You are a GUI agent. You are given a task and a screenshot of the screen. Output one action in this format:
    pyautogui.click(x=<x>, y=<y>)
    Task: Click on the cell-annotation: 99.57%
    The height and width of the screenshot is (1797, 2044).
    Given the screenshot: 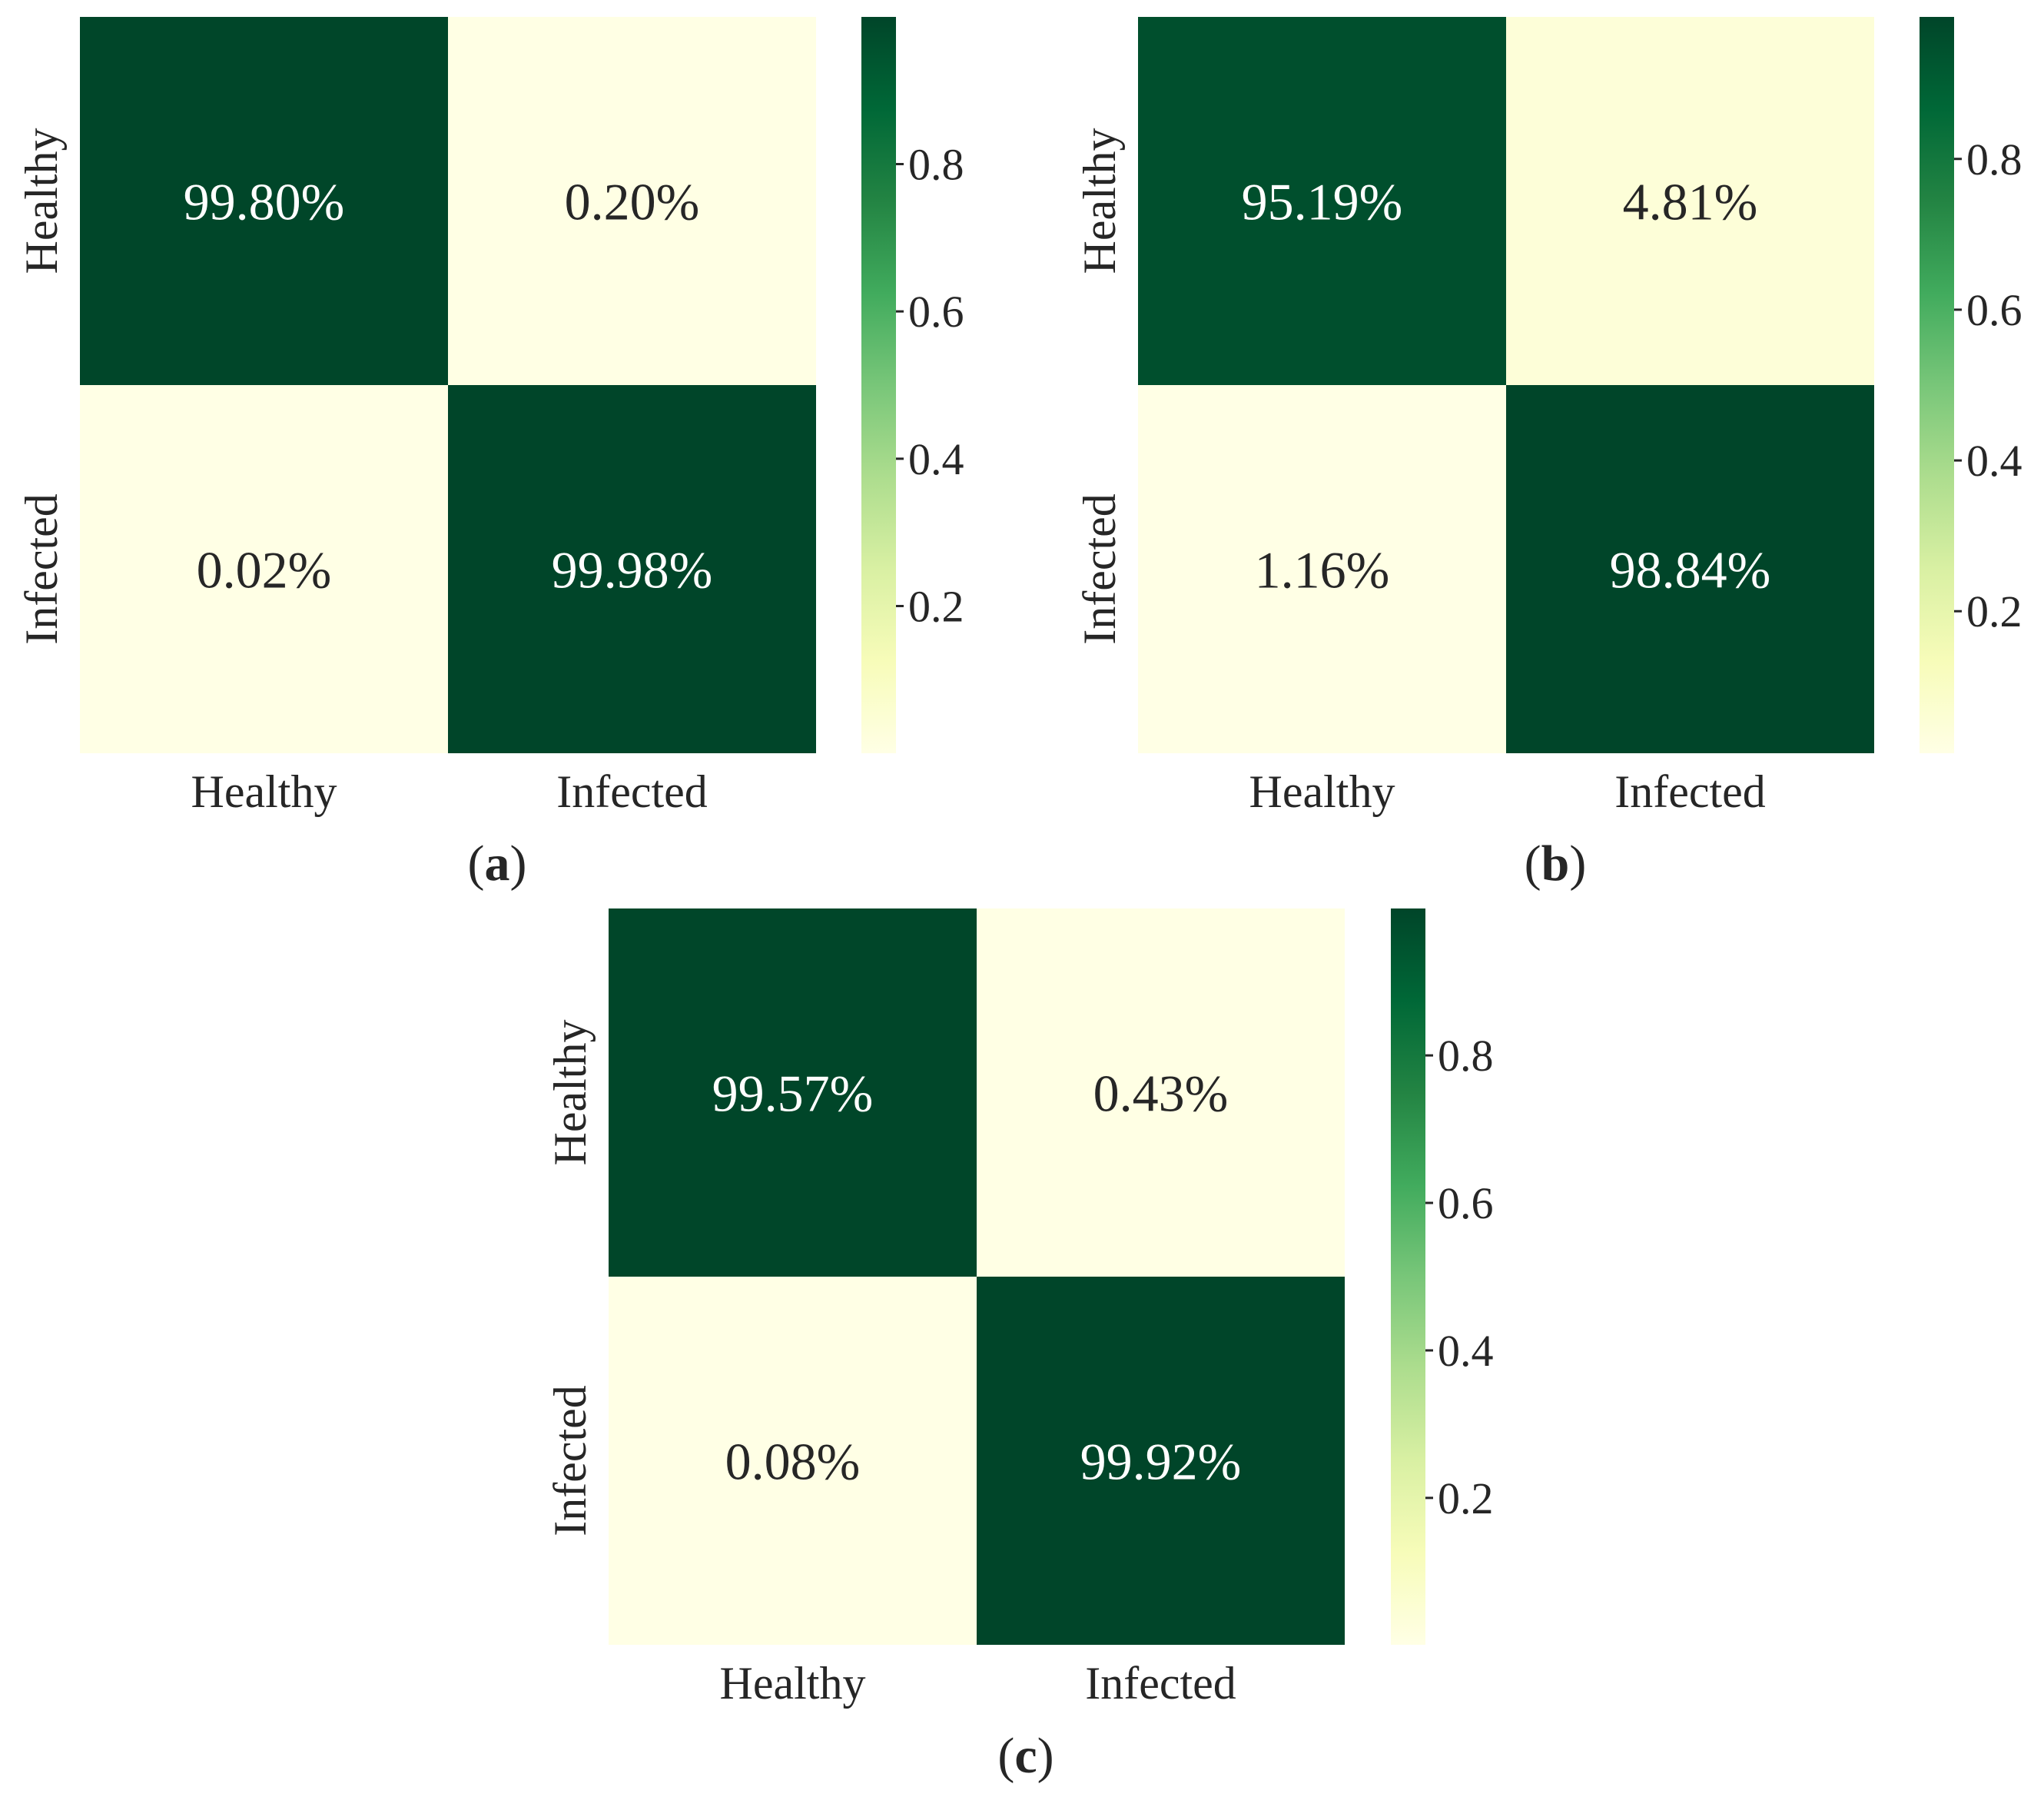 What is the action you would take?
    pyautogui.click(x=793, y=1094)
    